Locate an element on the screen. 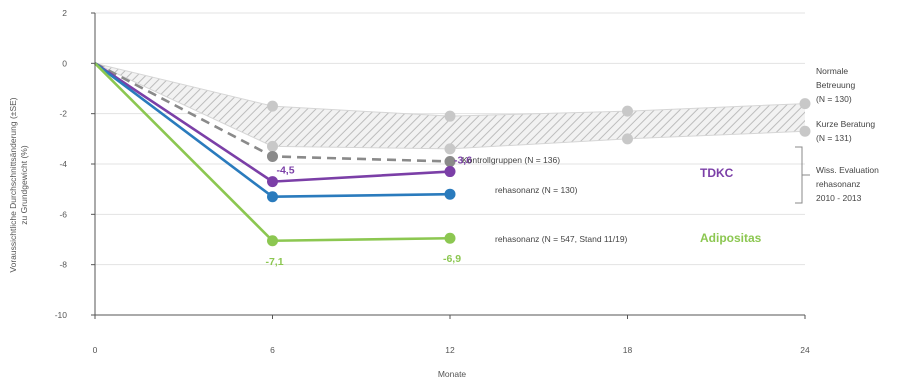  y-axis-title-line-2: zu Grundgewicht (%) is located at coordinates (24, 185).